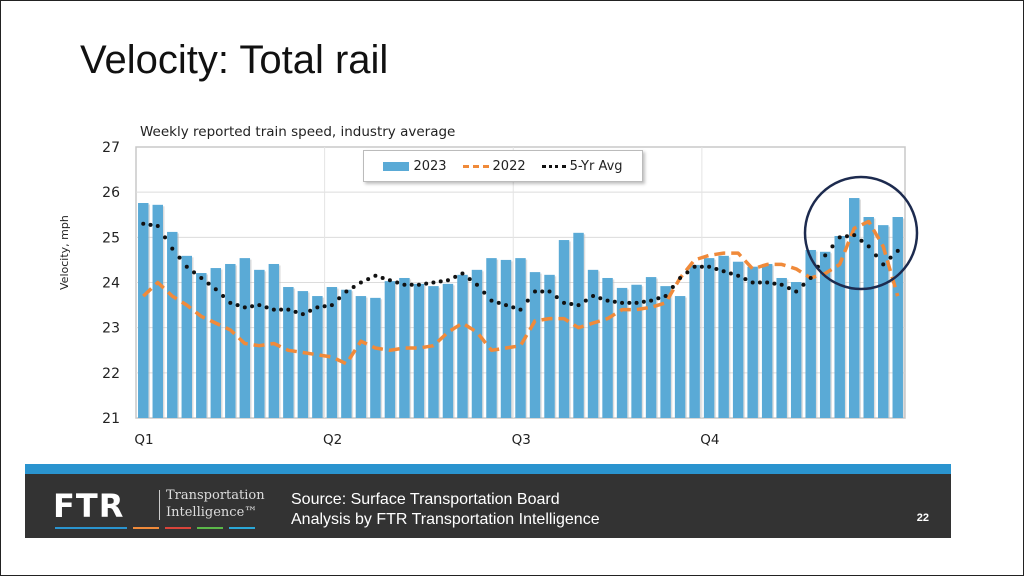  I want to click on y-tick-label: 24, so click(111, 284).